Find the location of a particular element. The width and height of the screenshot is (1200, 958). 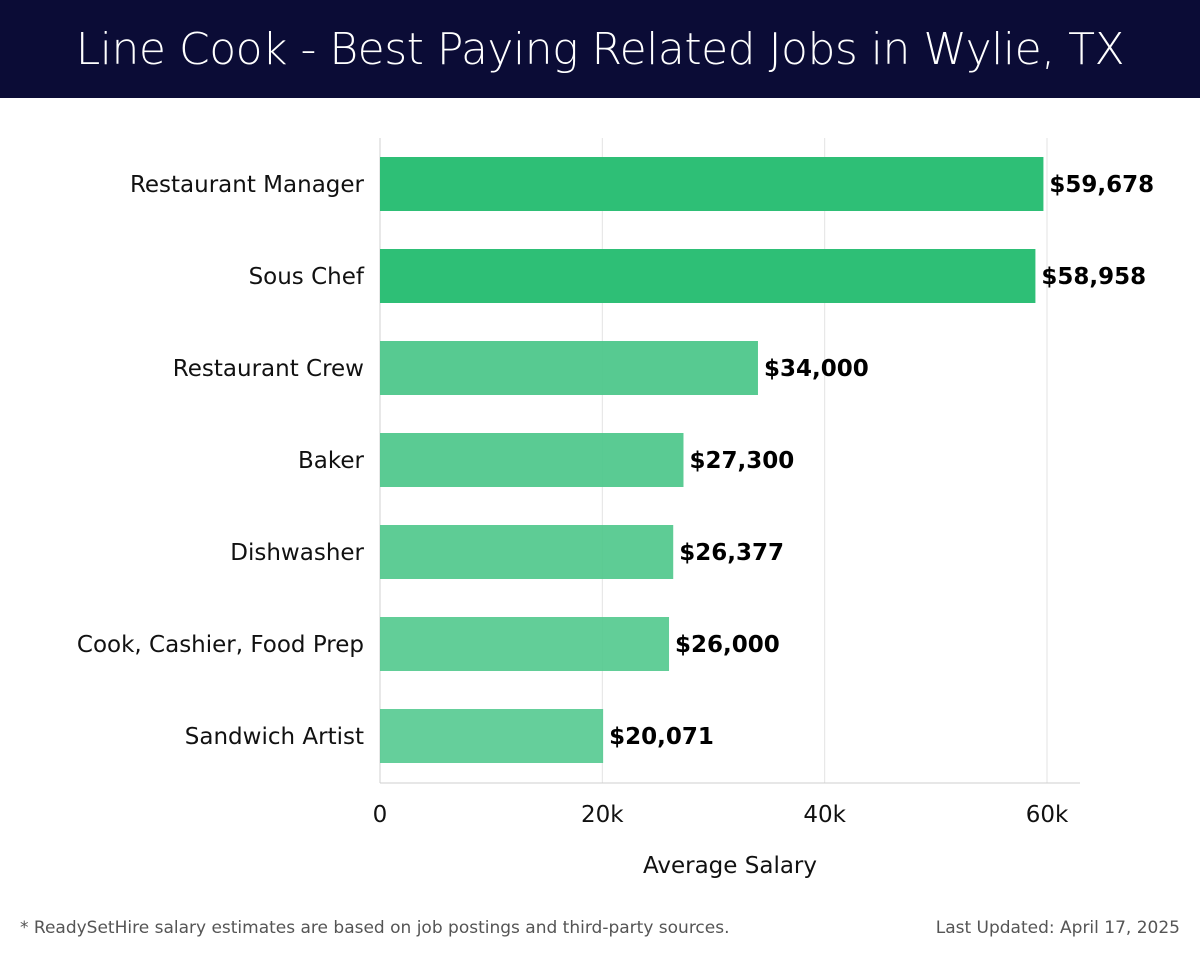

category-label: Sandwich Artist is located at coordinates (274, 737).